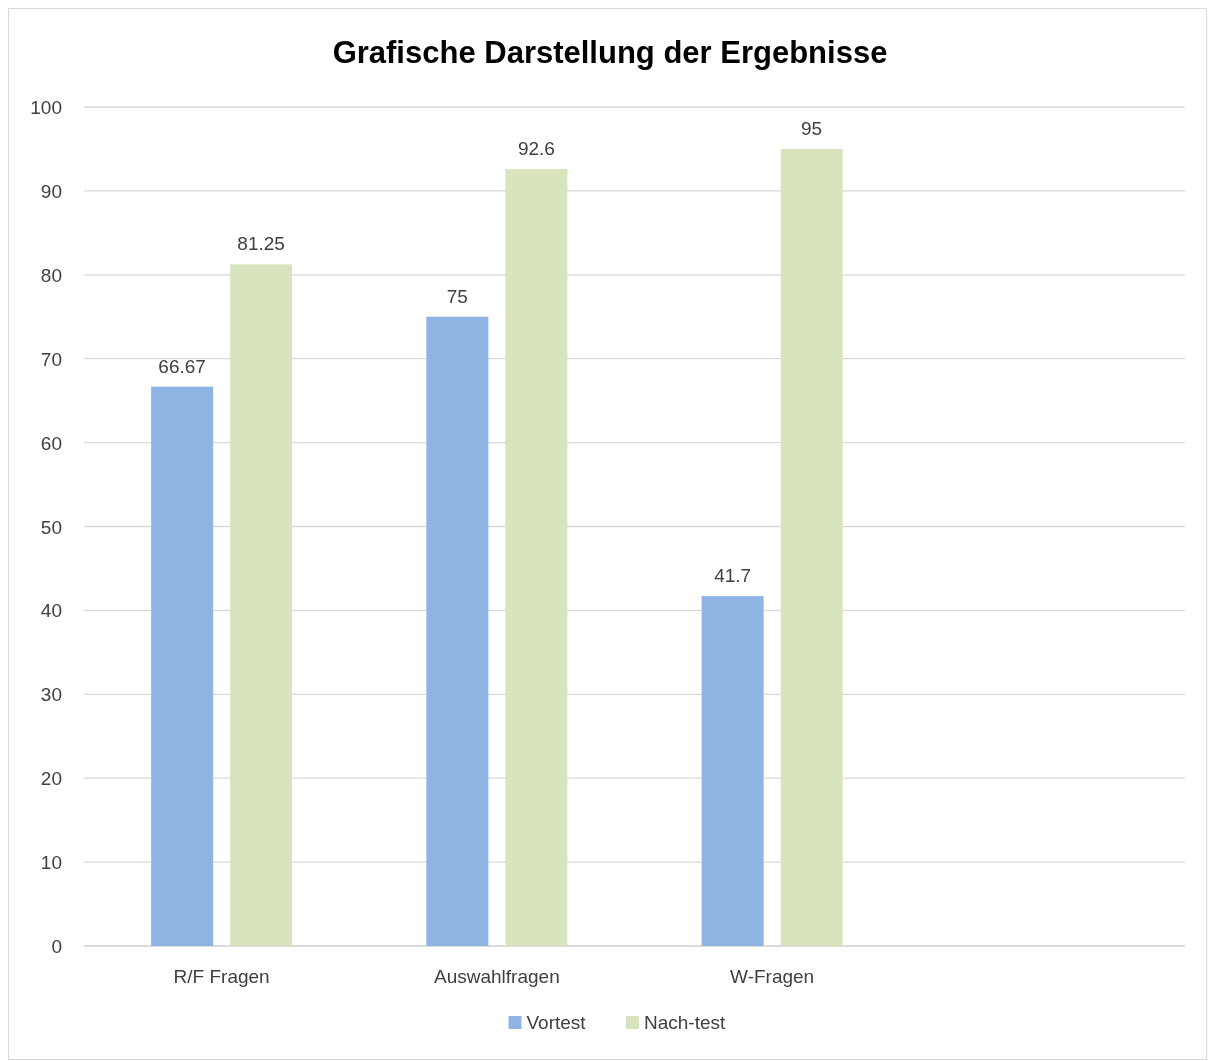 The height and width of the screenshot is (1061, 1208). Describe the element at coordinates (56, 946) in the screenshot. I see `y-tick-label: 0` at that location.